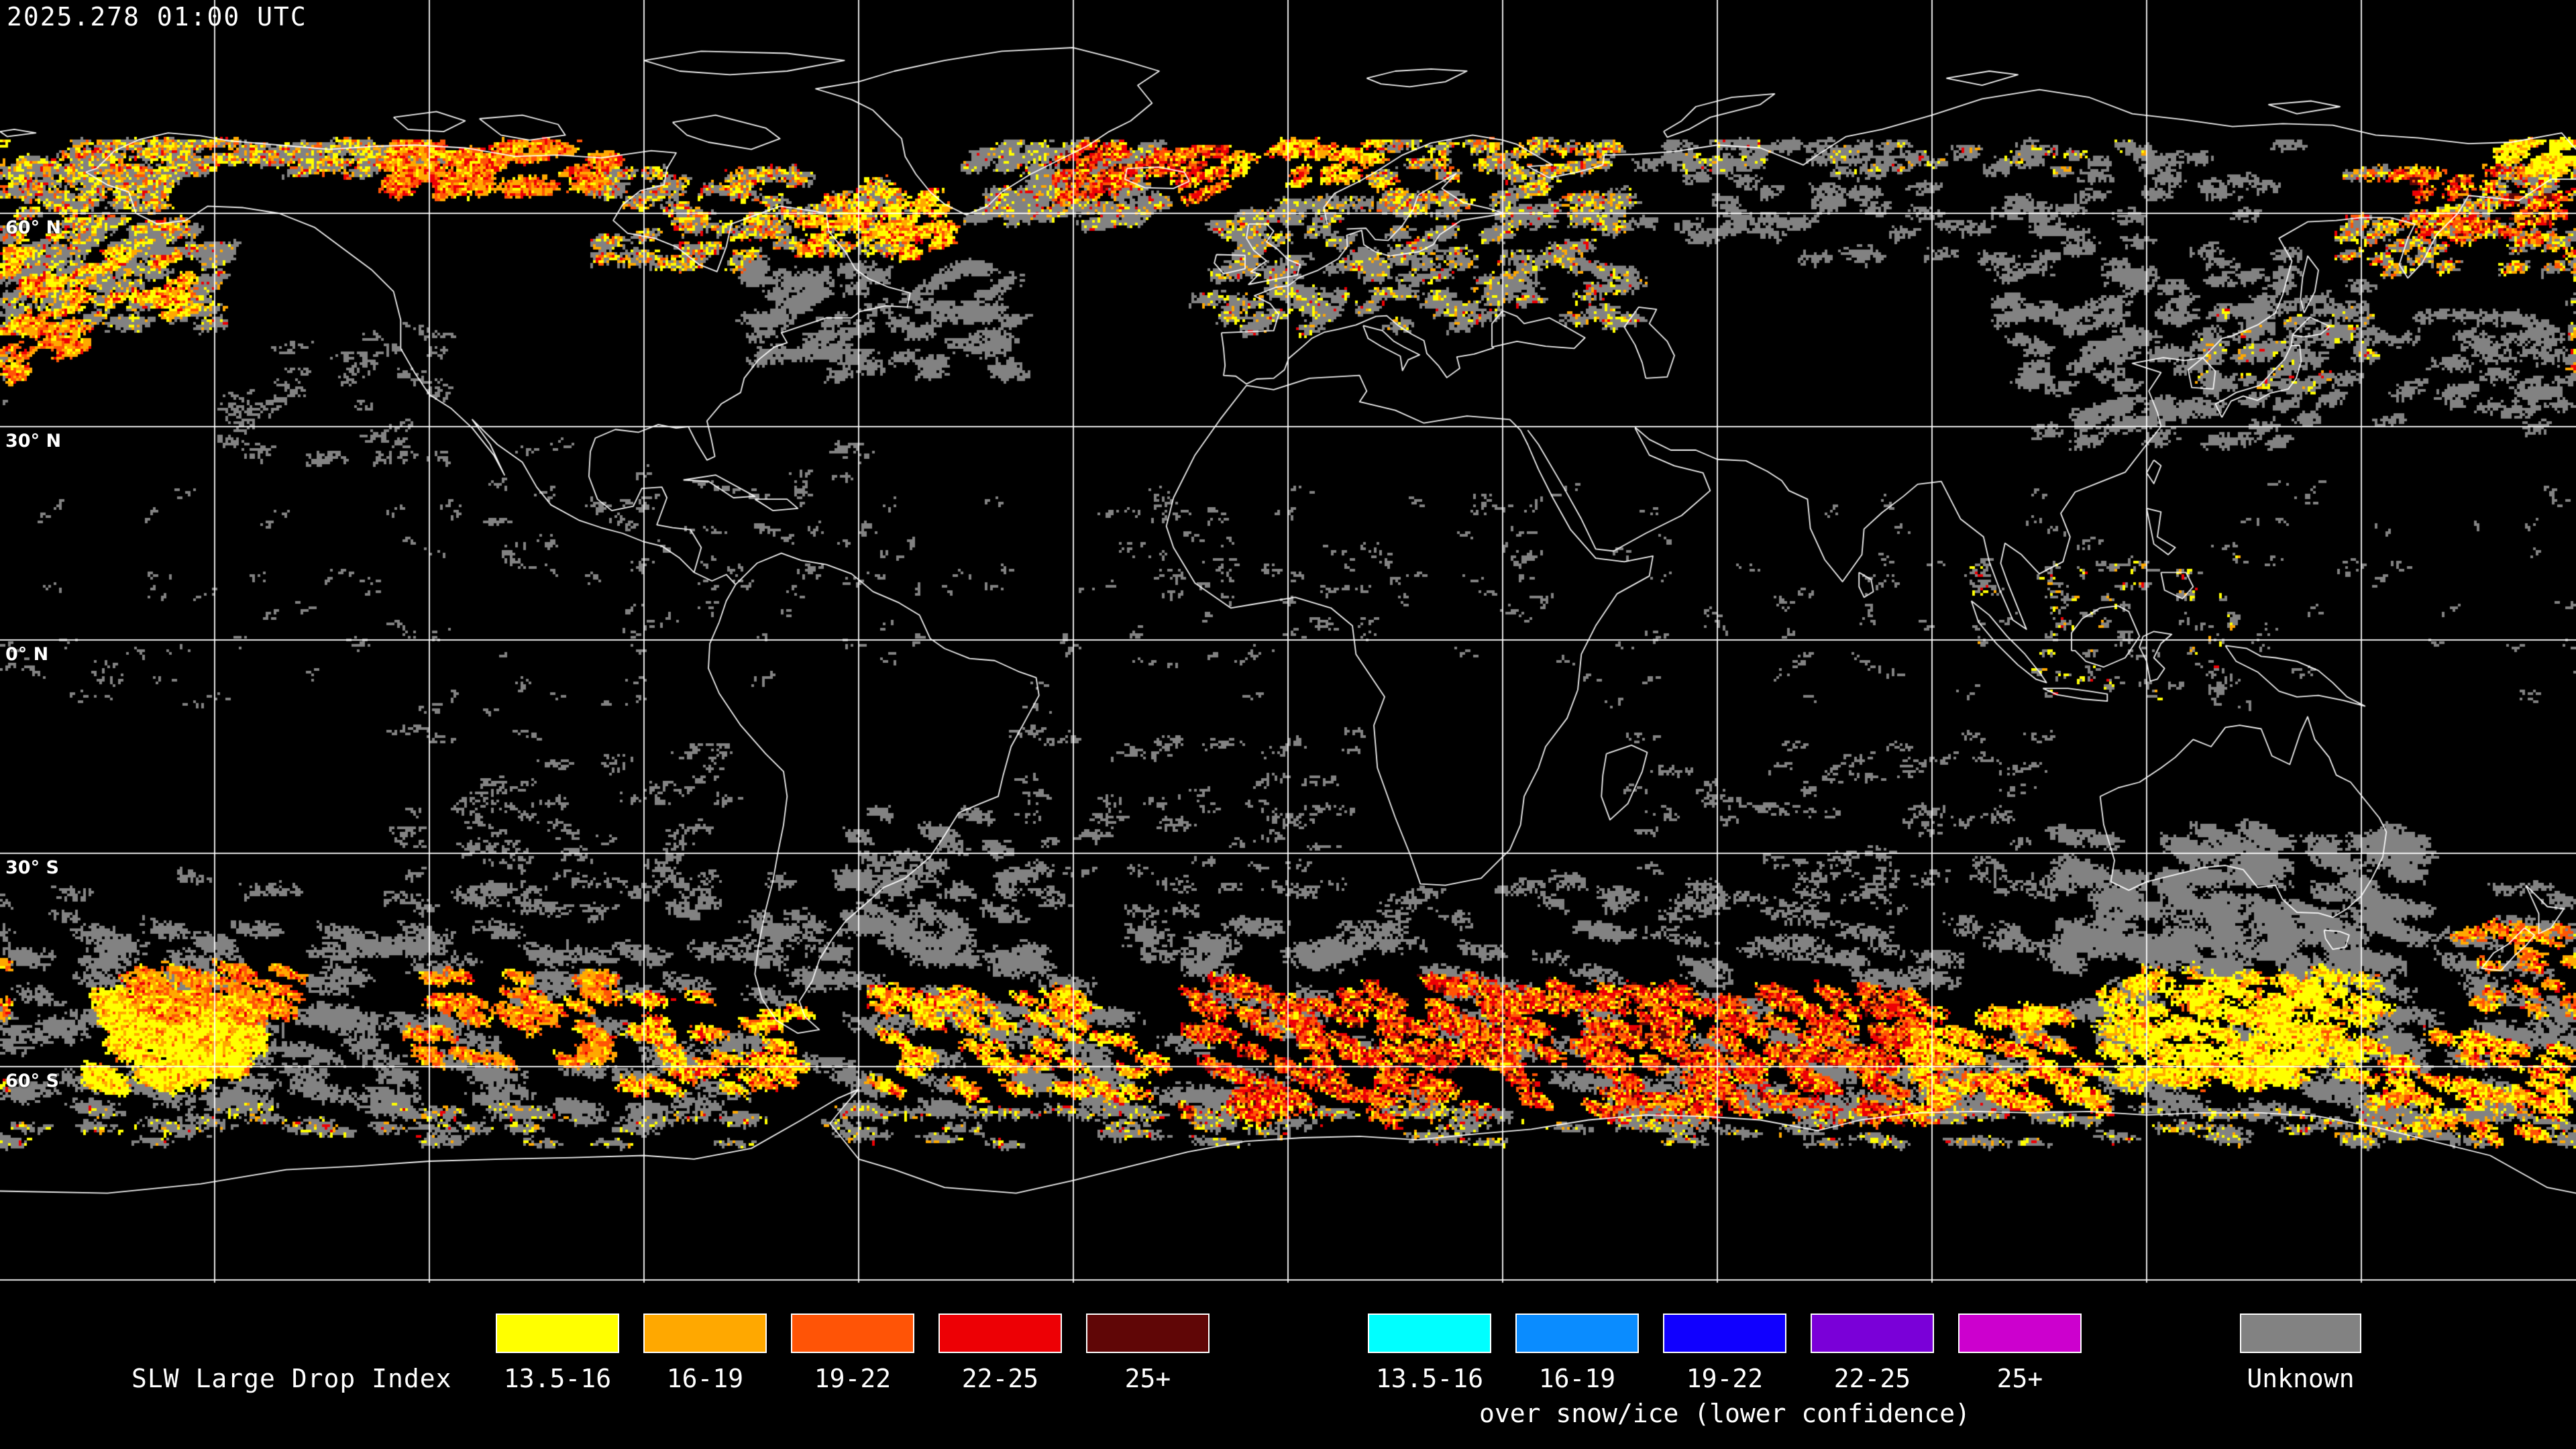 The image size is (2576, 1449). I want to click on slw-label-13.5-16: 13.5-16, so click(557, 1378).